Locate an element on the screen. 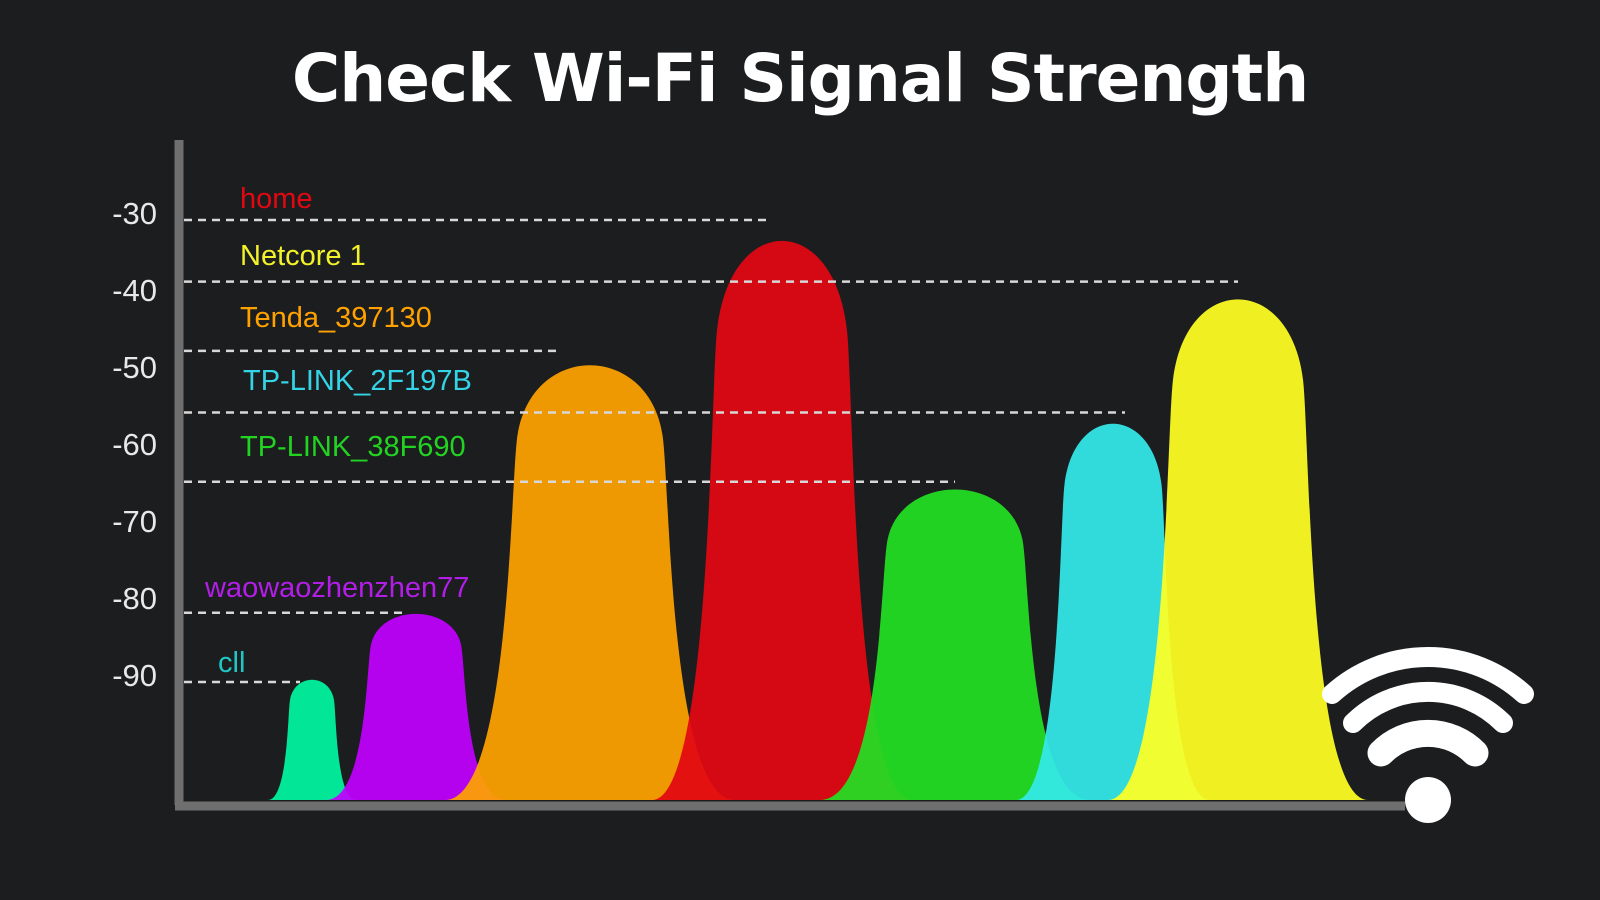 The width and height of the screenshot is (1600, 900). network-label: TP-LINK_2F197B is located at coordinates (357, 381).